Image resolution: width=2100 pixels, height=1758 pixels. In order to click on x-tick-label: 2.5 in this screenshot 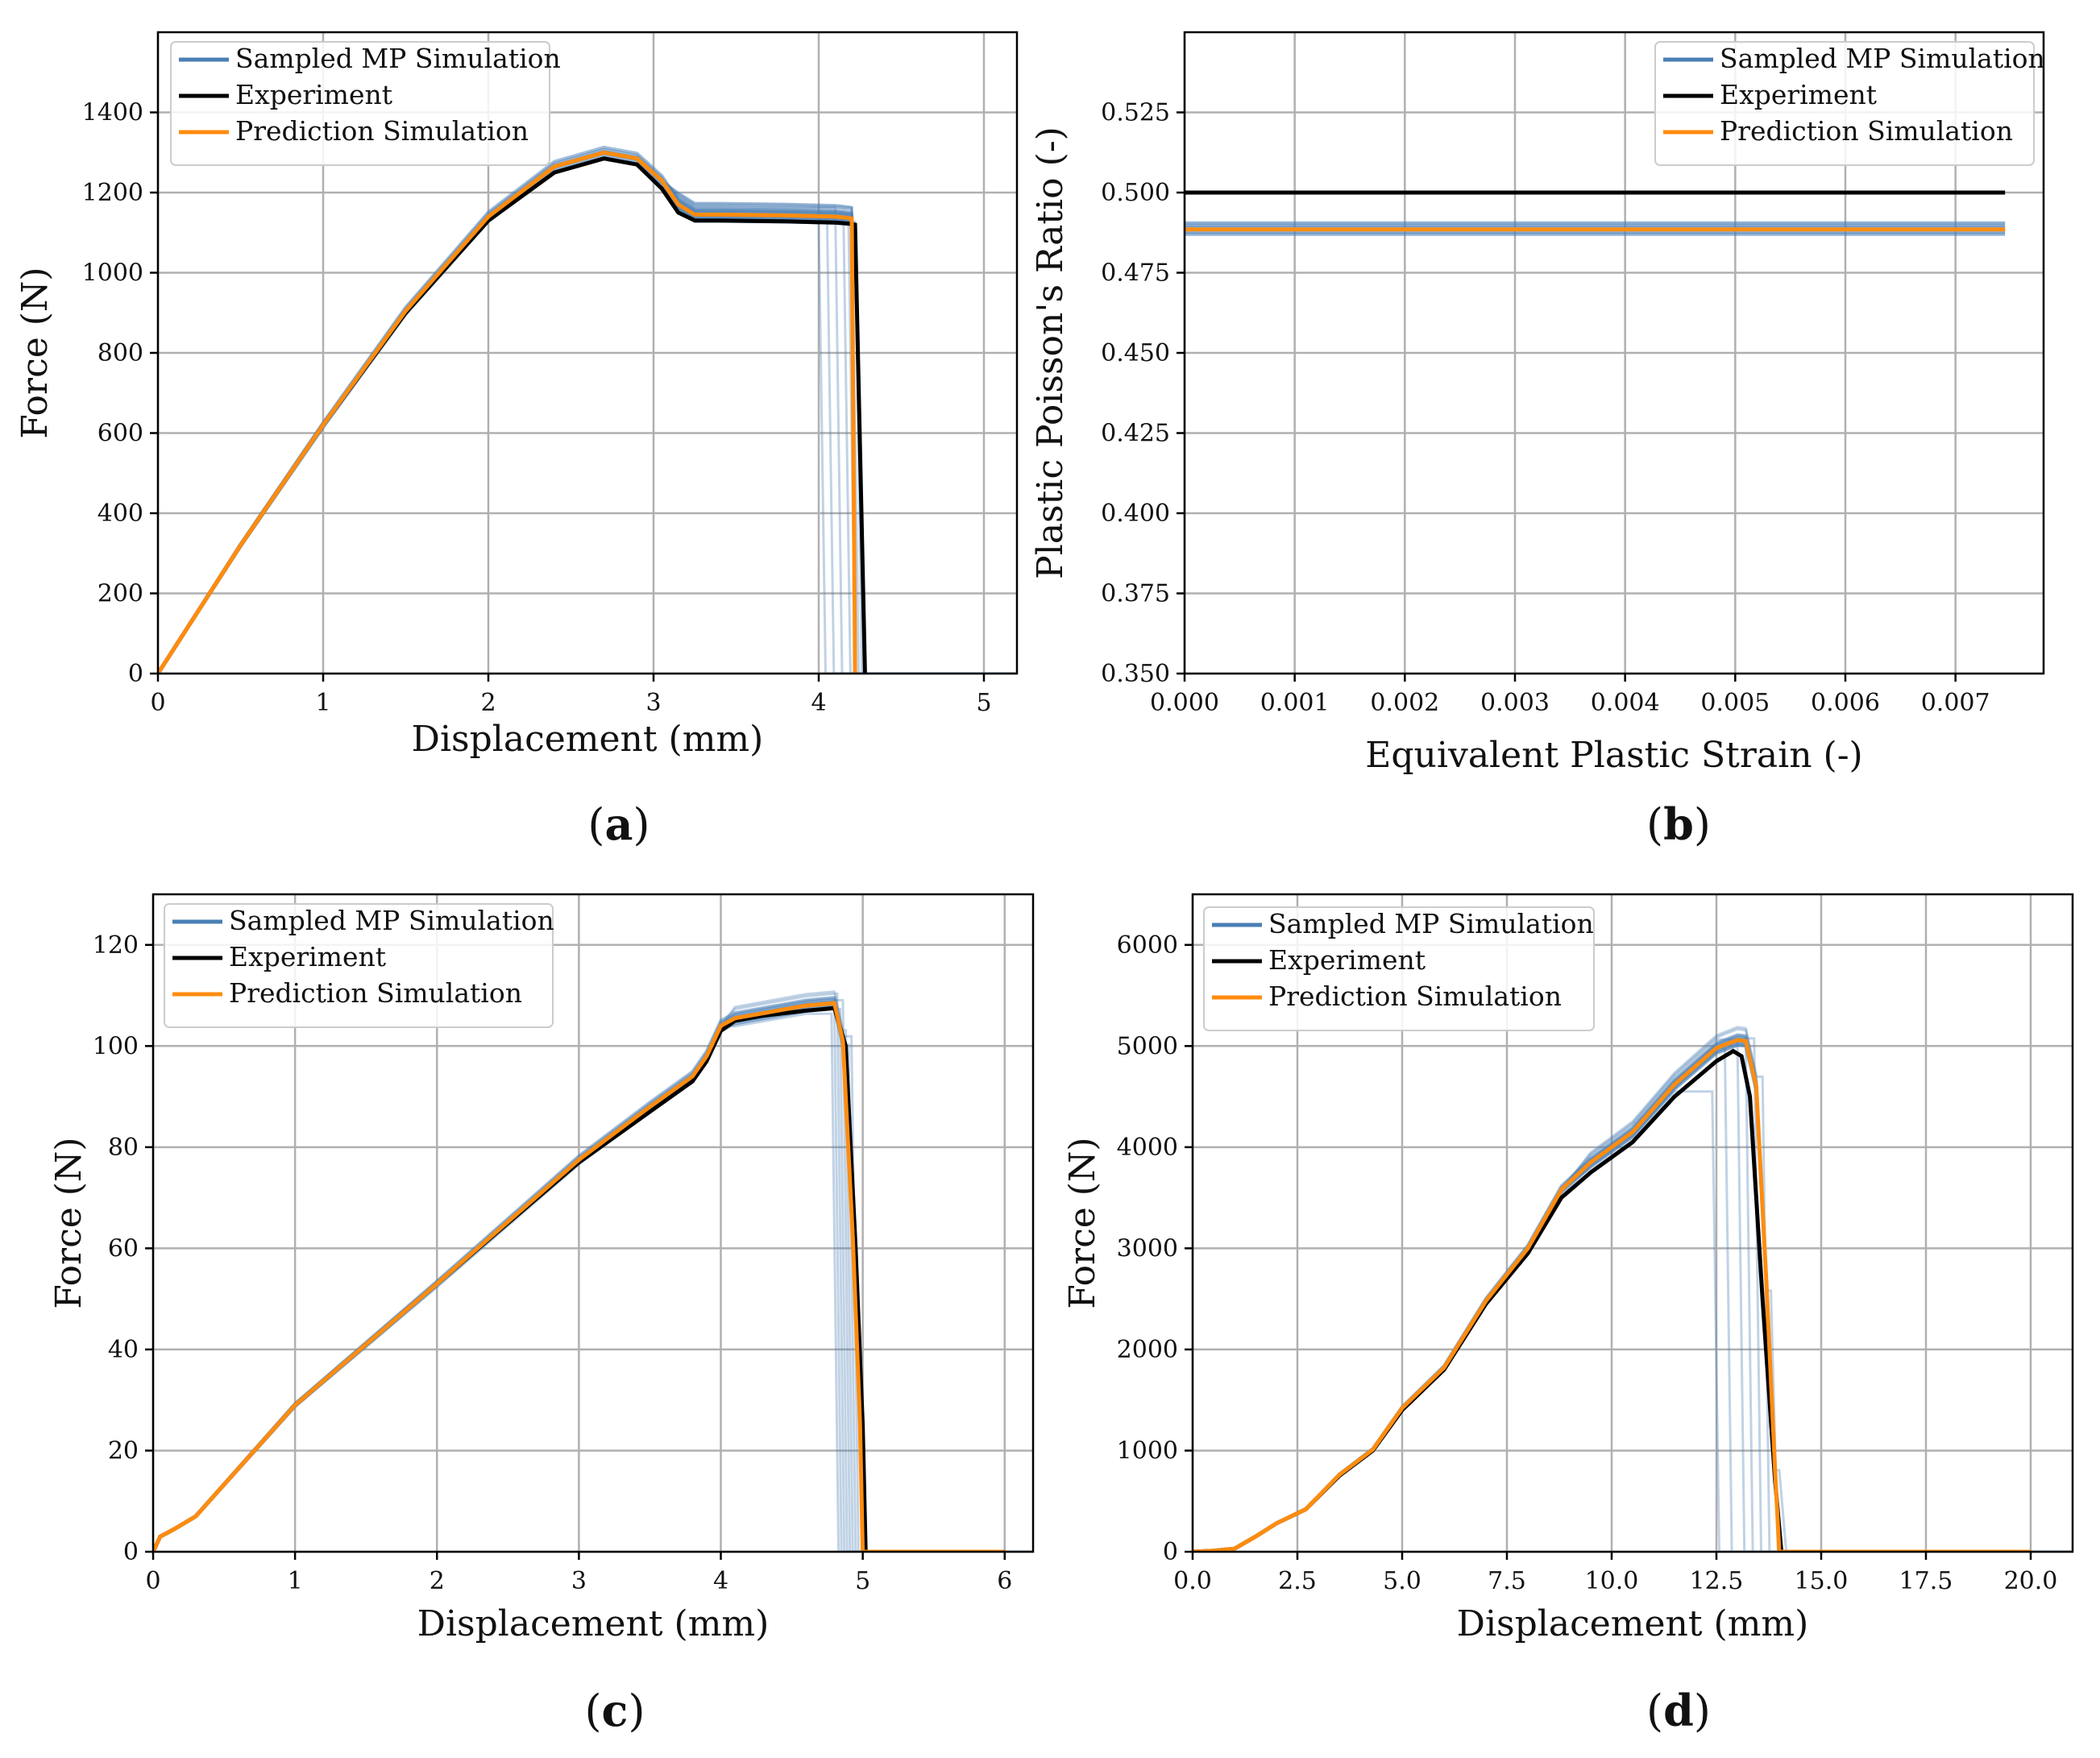, I will do `click(1297, 1581)`.